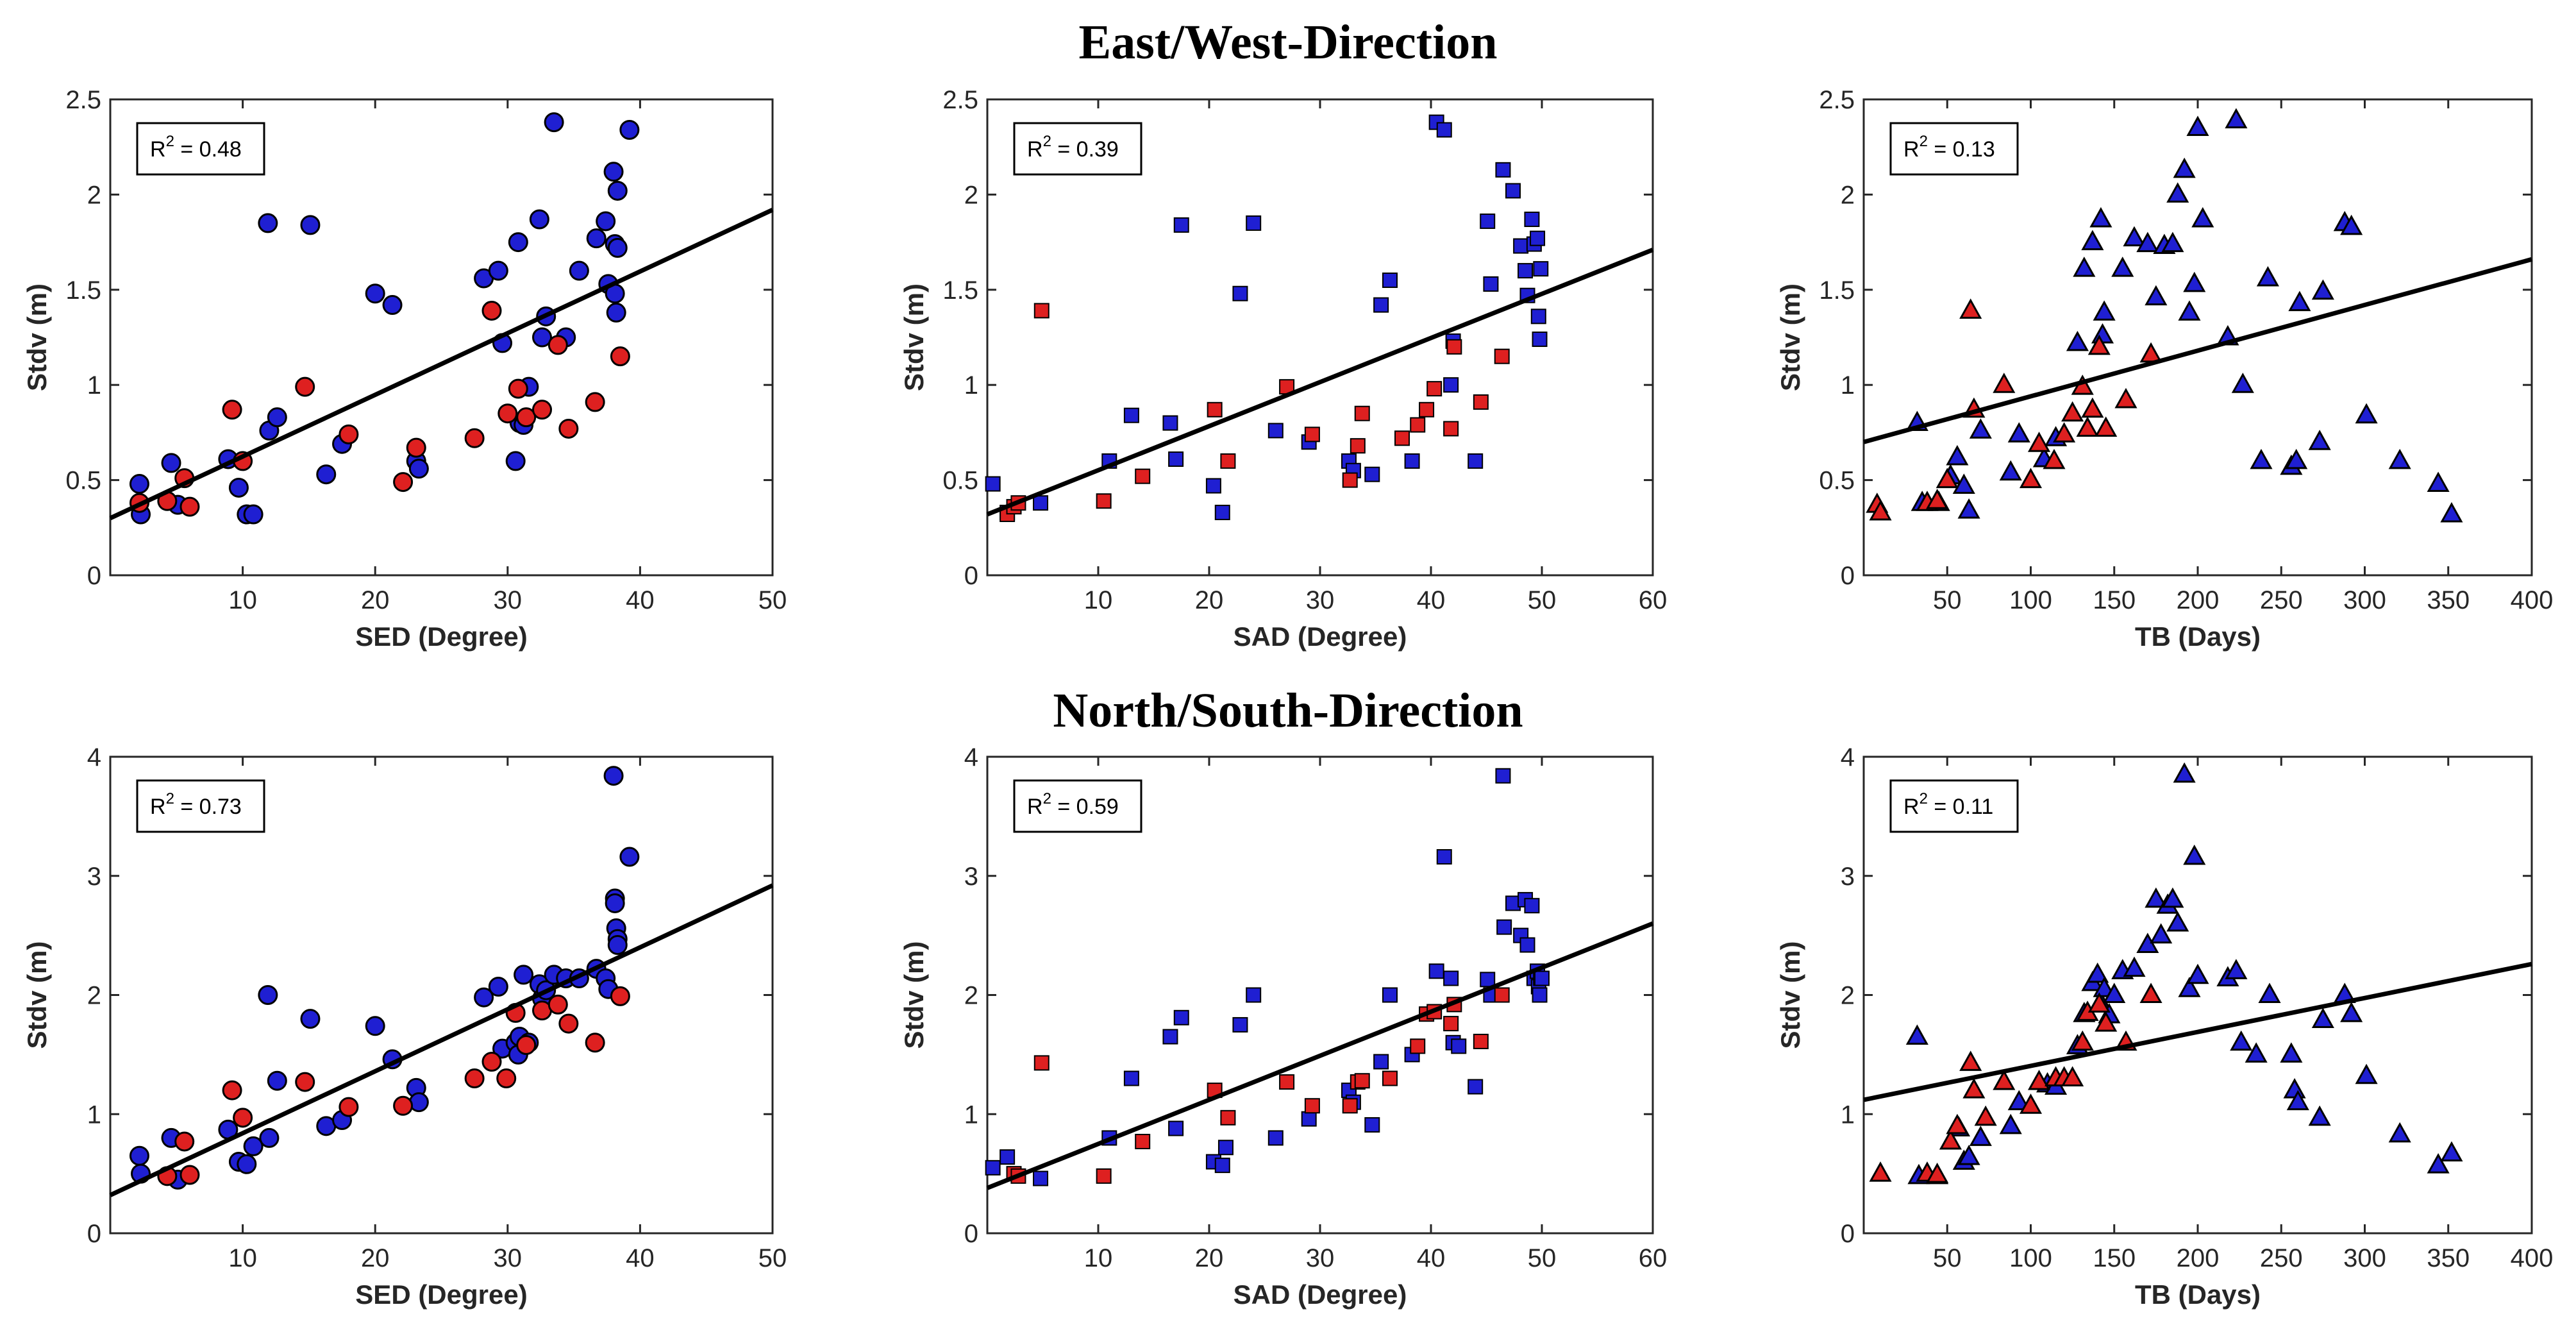  Describe the element at coordinates (441, 636) in the screenshot. I see `x-axis-label: SED (Degree)` at that location.